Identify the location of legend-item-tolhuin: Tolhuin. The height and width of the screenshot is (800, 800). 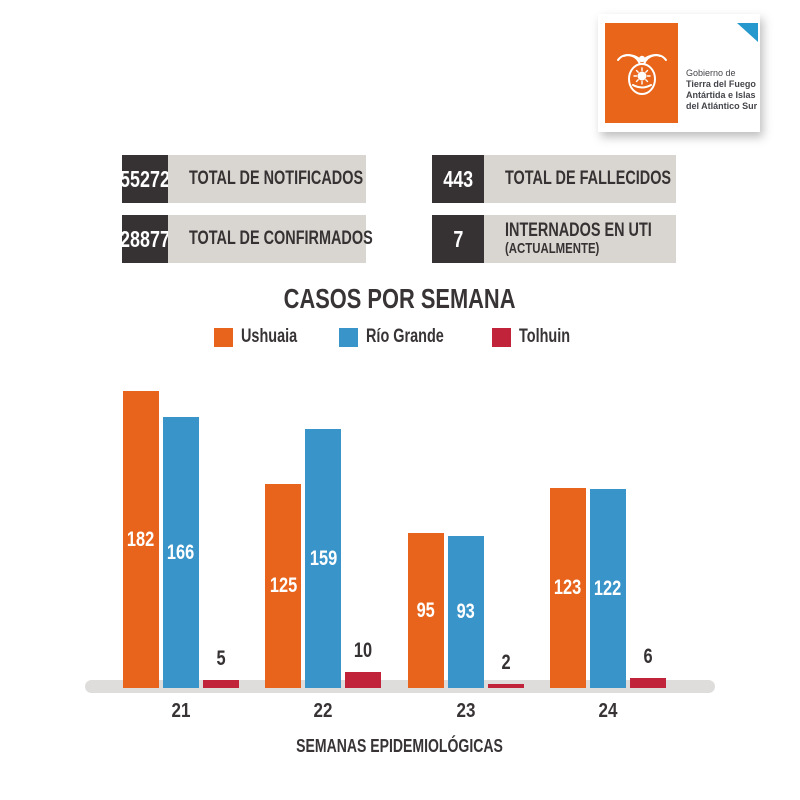
(539, 337).